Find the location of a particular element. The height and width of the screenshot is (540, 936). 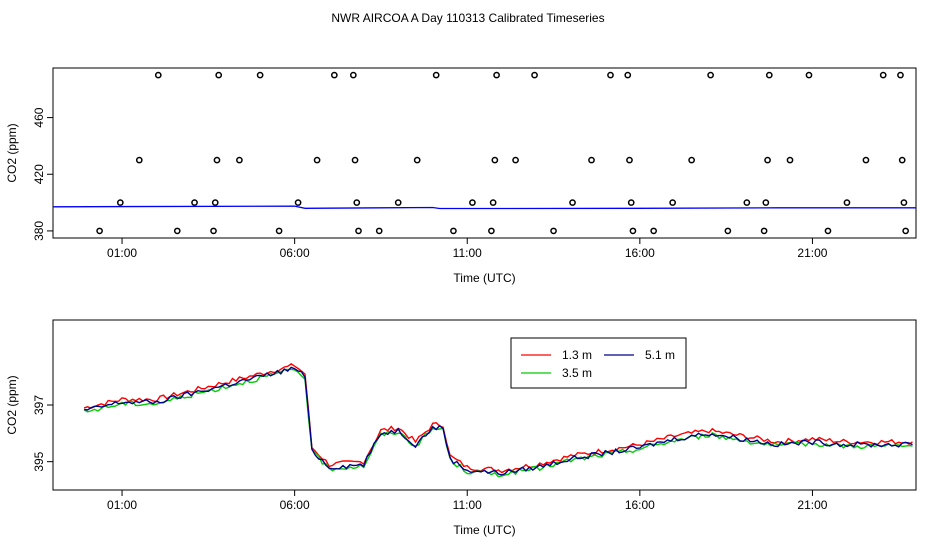

top-y-tick-label-0: 380 is located at coordinates (39, 231).